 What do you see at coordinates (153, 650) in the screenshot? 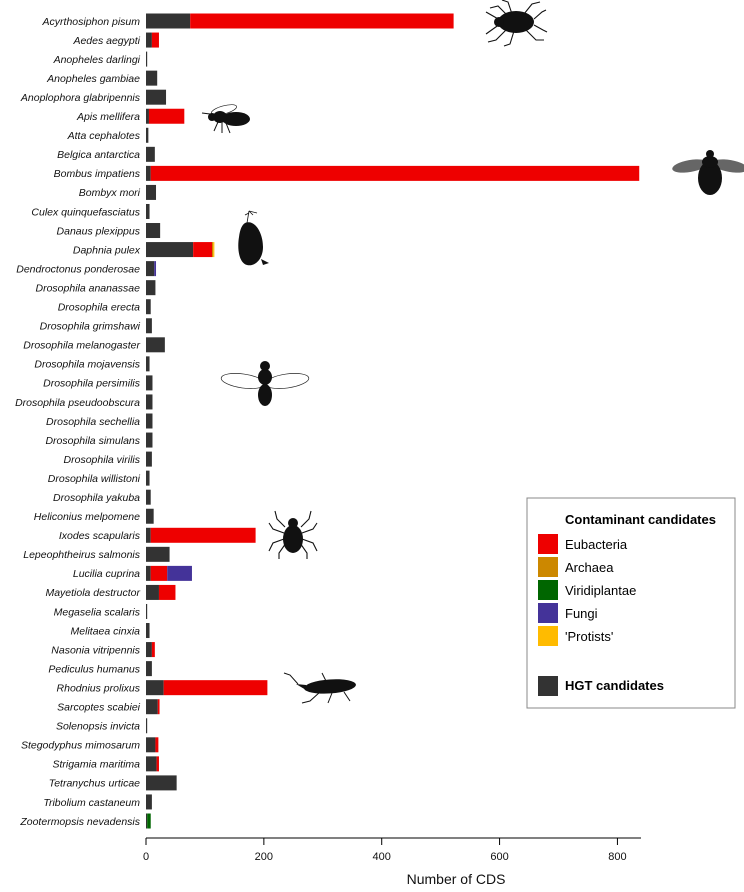
I see `bar-nasonia-vitripennis-eubacteria` at bounding box center [153, 650].